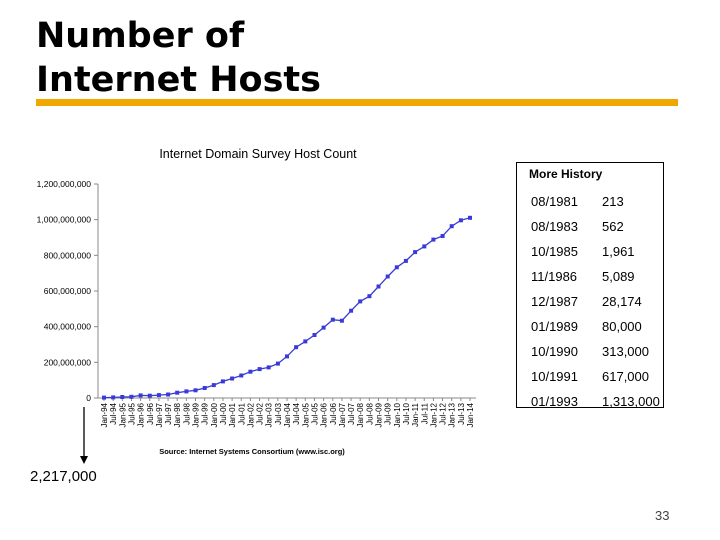 This screenshot has width=720, height=540. What do you see at coordinates (554, 326) in the screenshot?
I see `history-date: 01/1989` at bounding box center [554, 326].